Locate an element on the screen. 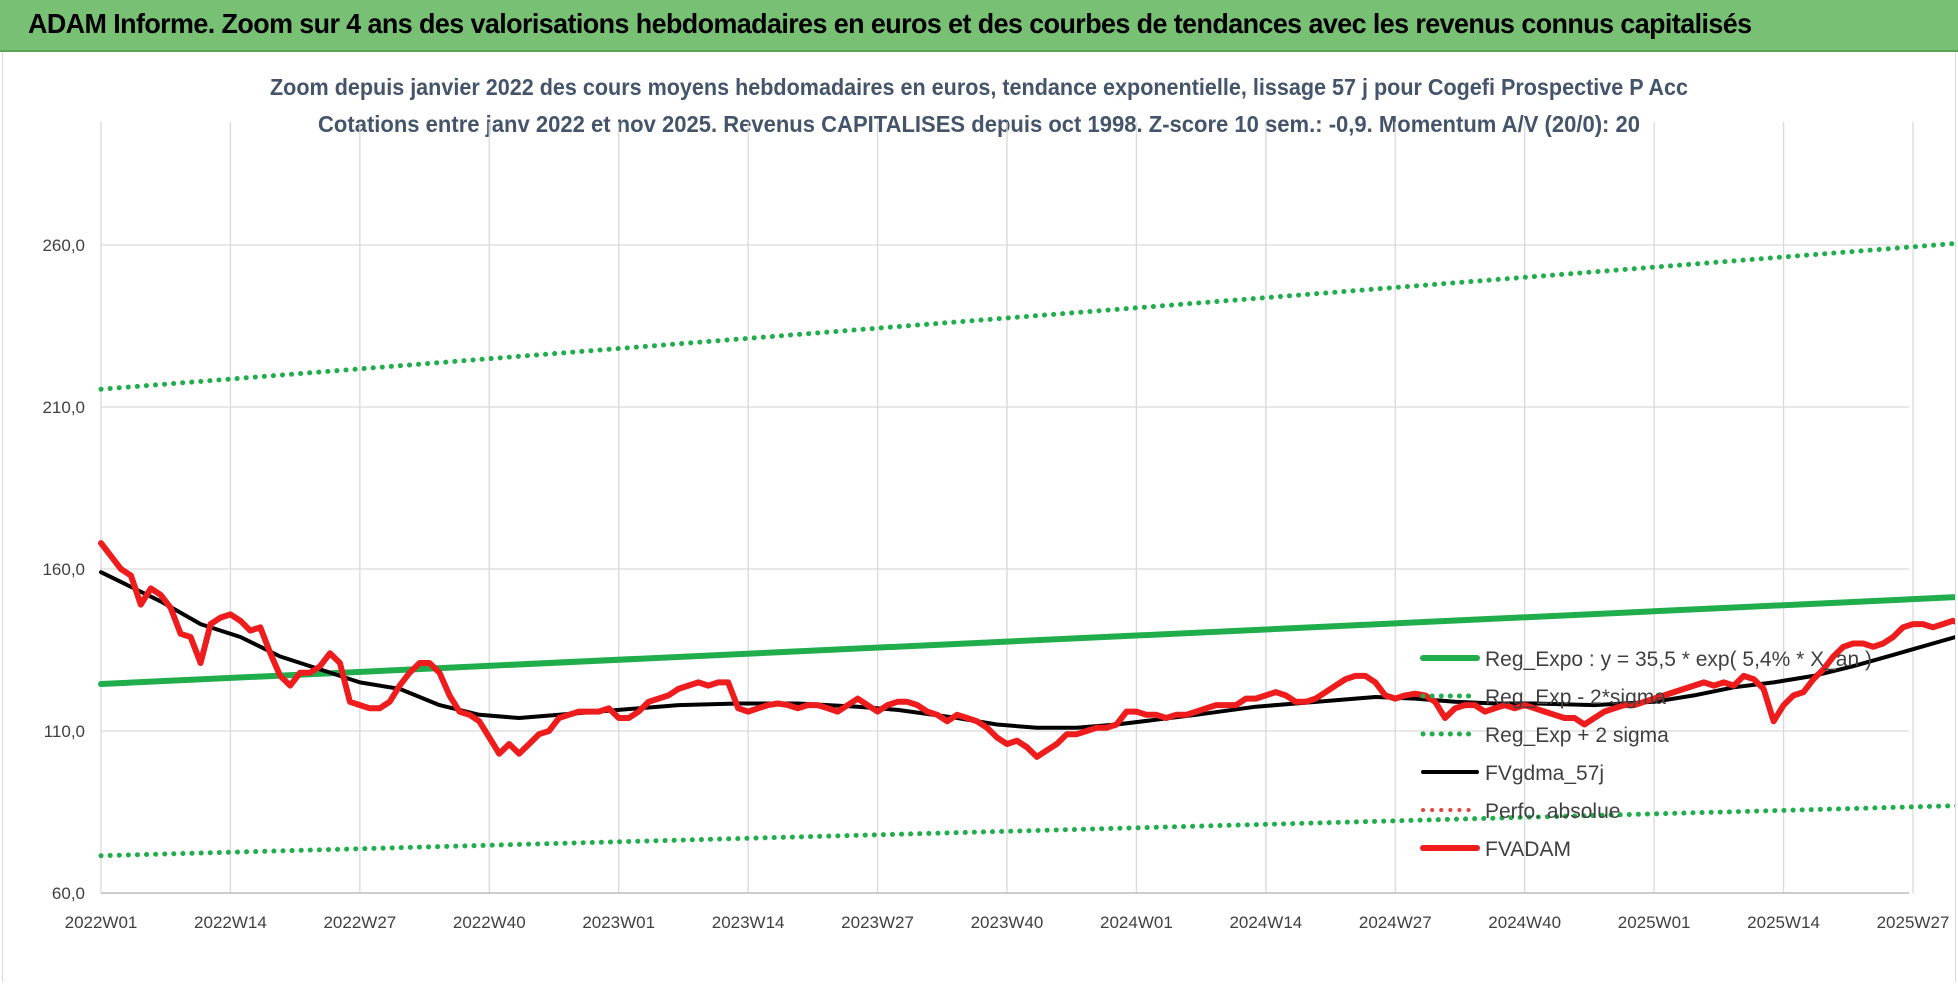  y-tick-label: 260,0 is located at coordinates (63, 245).